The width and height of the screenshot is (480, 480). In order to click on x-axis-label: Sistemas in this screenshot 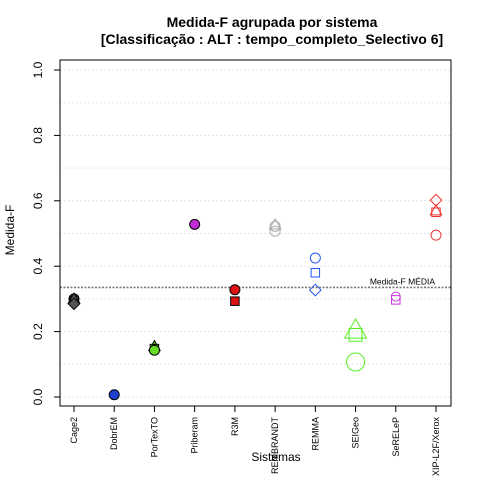, I will do `click(275, 457)`.